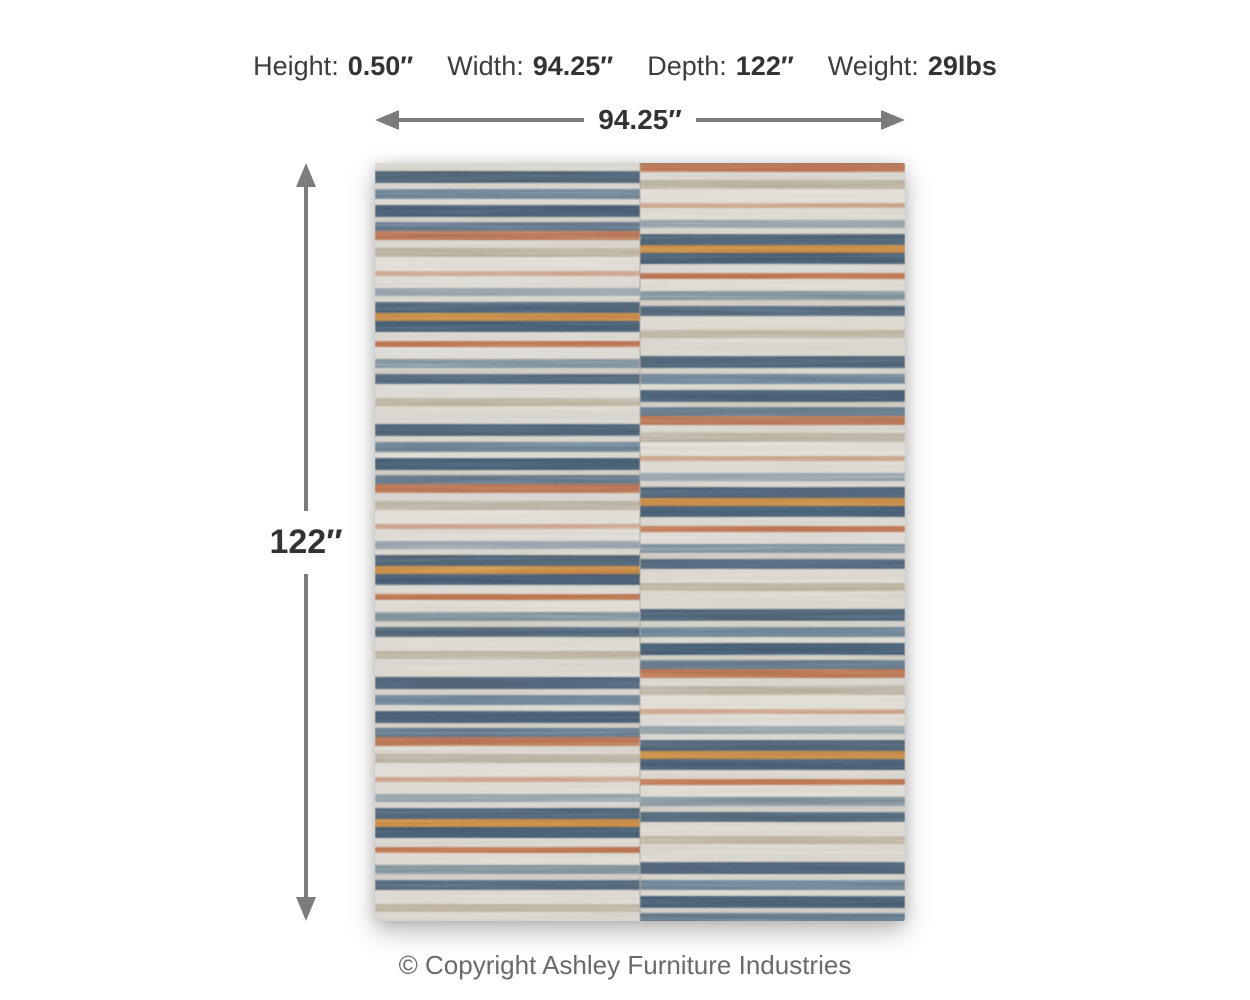 Image resolution: width=1250 pixels, height=1000 pixels. Describe the element at coordinates (485, 66) in the screenshot. I see `spec-width-label: Width:` at that location.